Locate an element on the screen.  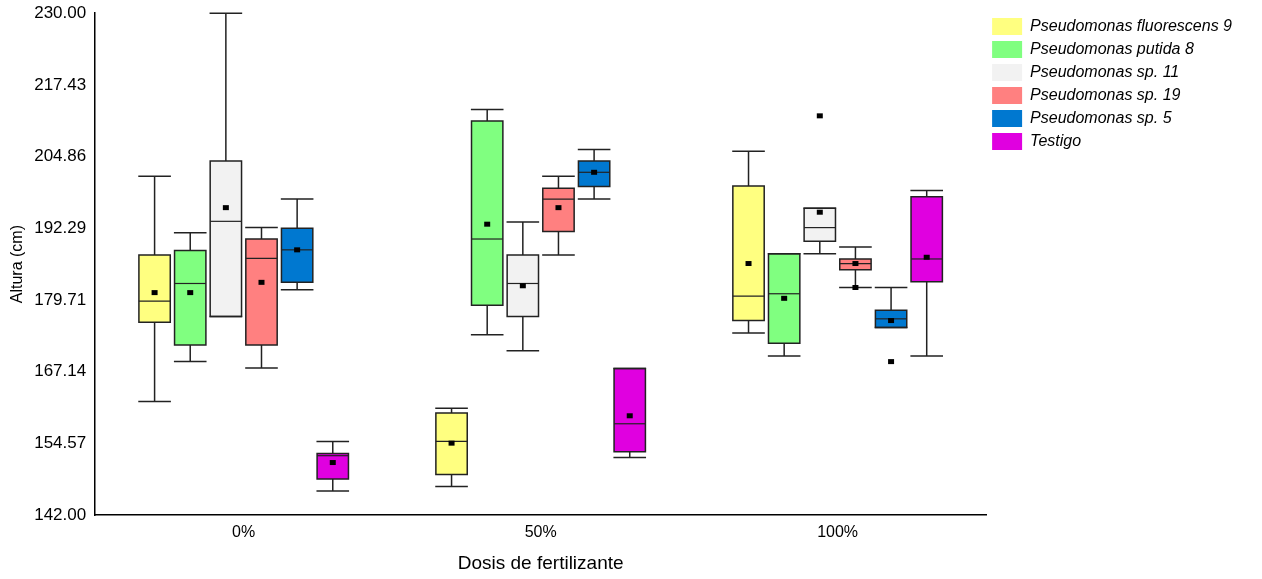
y-tick-label: 192.29 is located at coordinates (60, 227).